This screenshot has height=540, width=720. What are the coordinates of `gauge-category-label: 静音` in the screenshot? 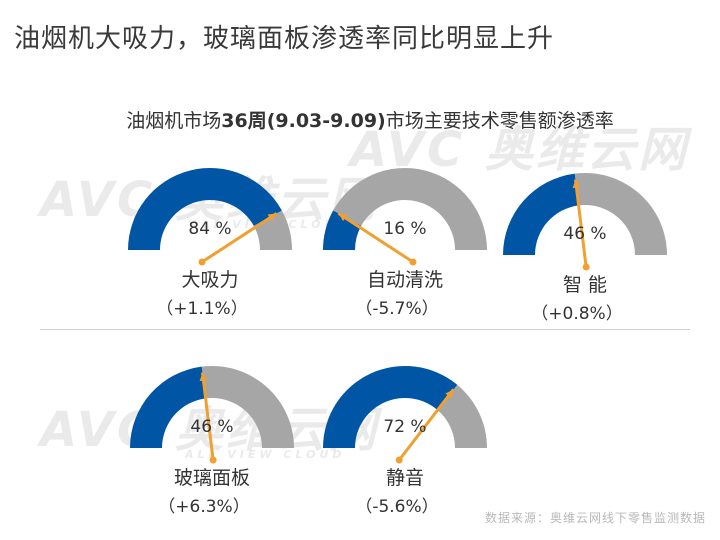 It's located at (405, 478).